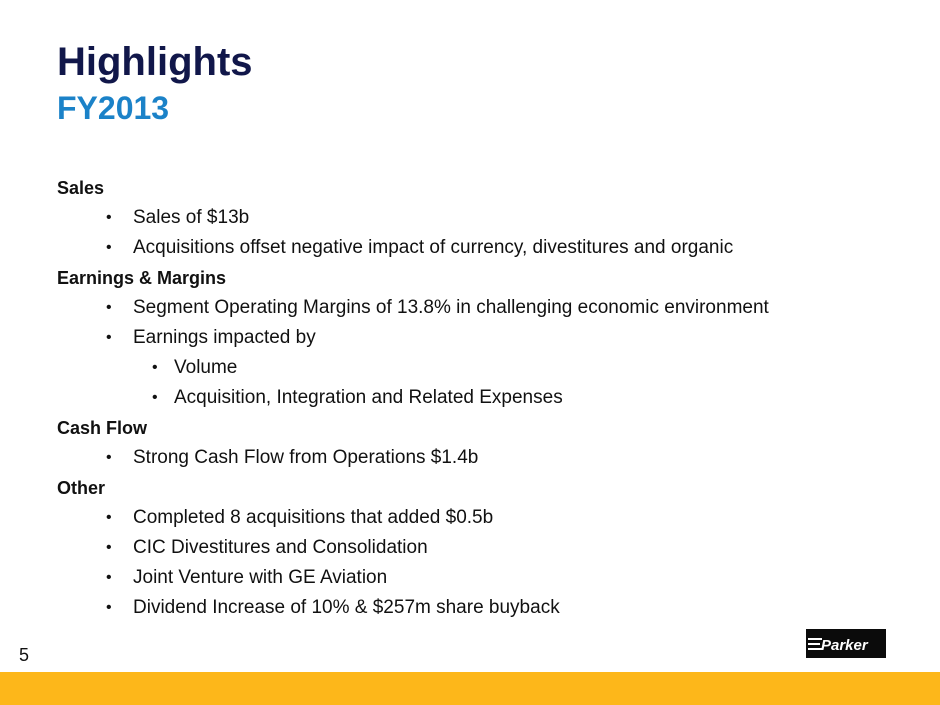 This screenshot has height=705, width=940. I want to click on list-item: • Earnings impacted by, so click(487, 338).